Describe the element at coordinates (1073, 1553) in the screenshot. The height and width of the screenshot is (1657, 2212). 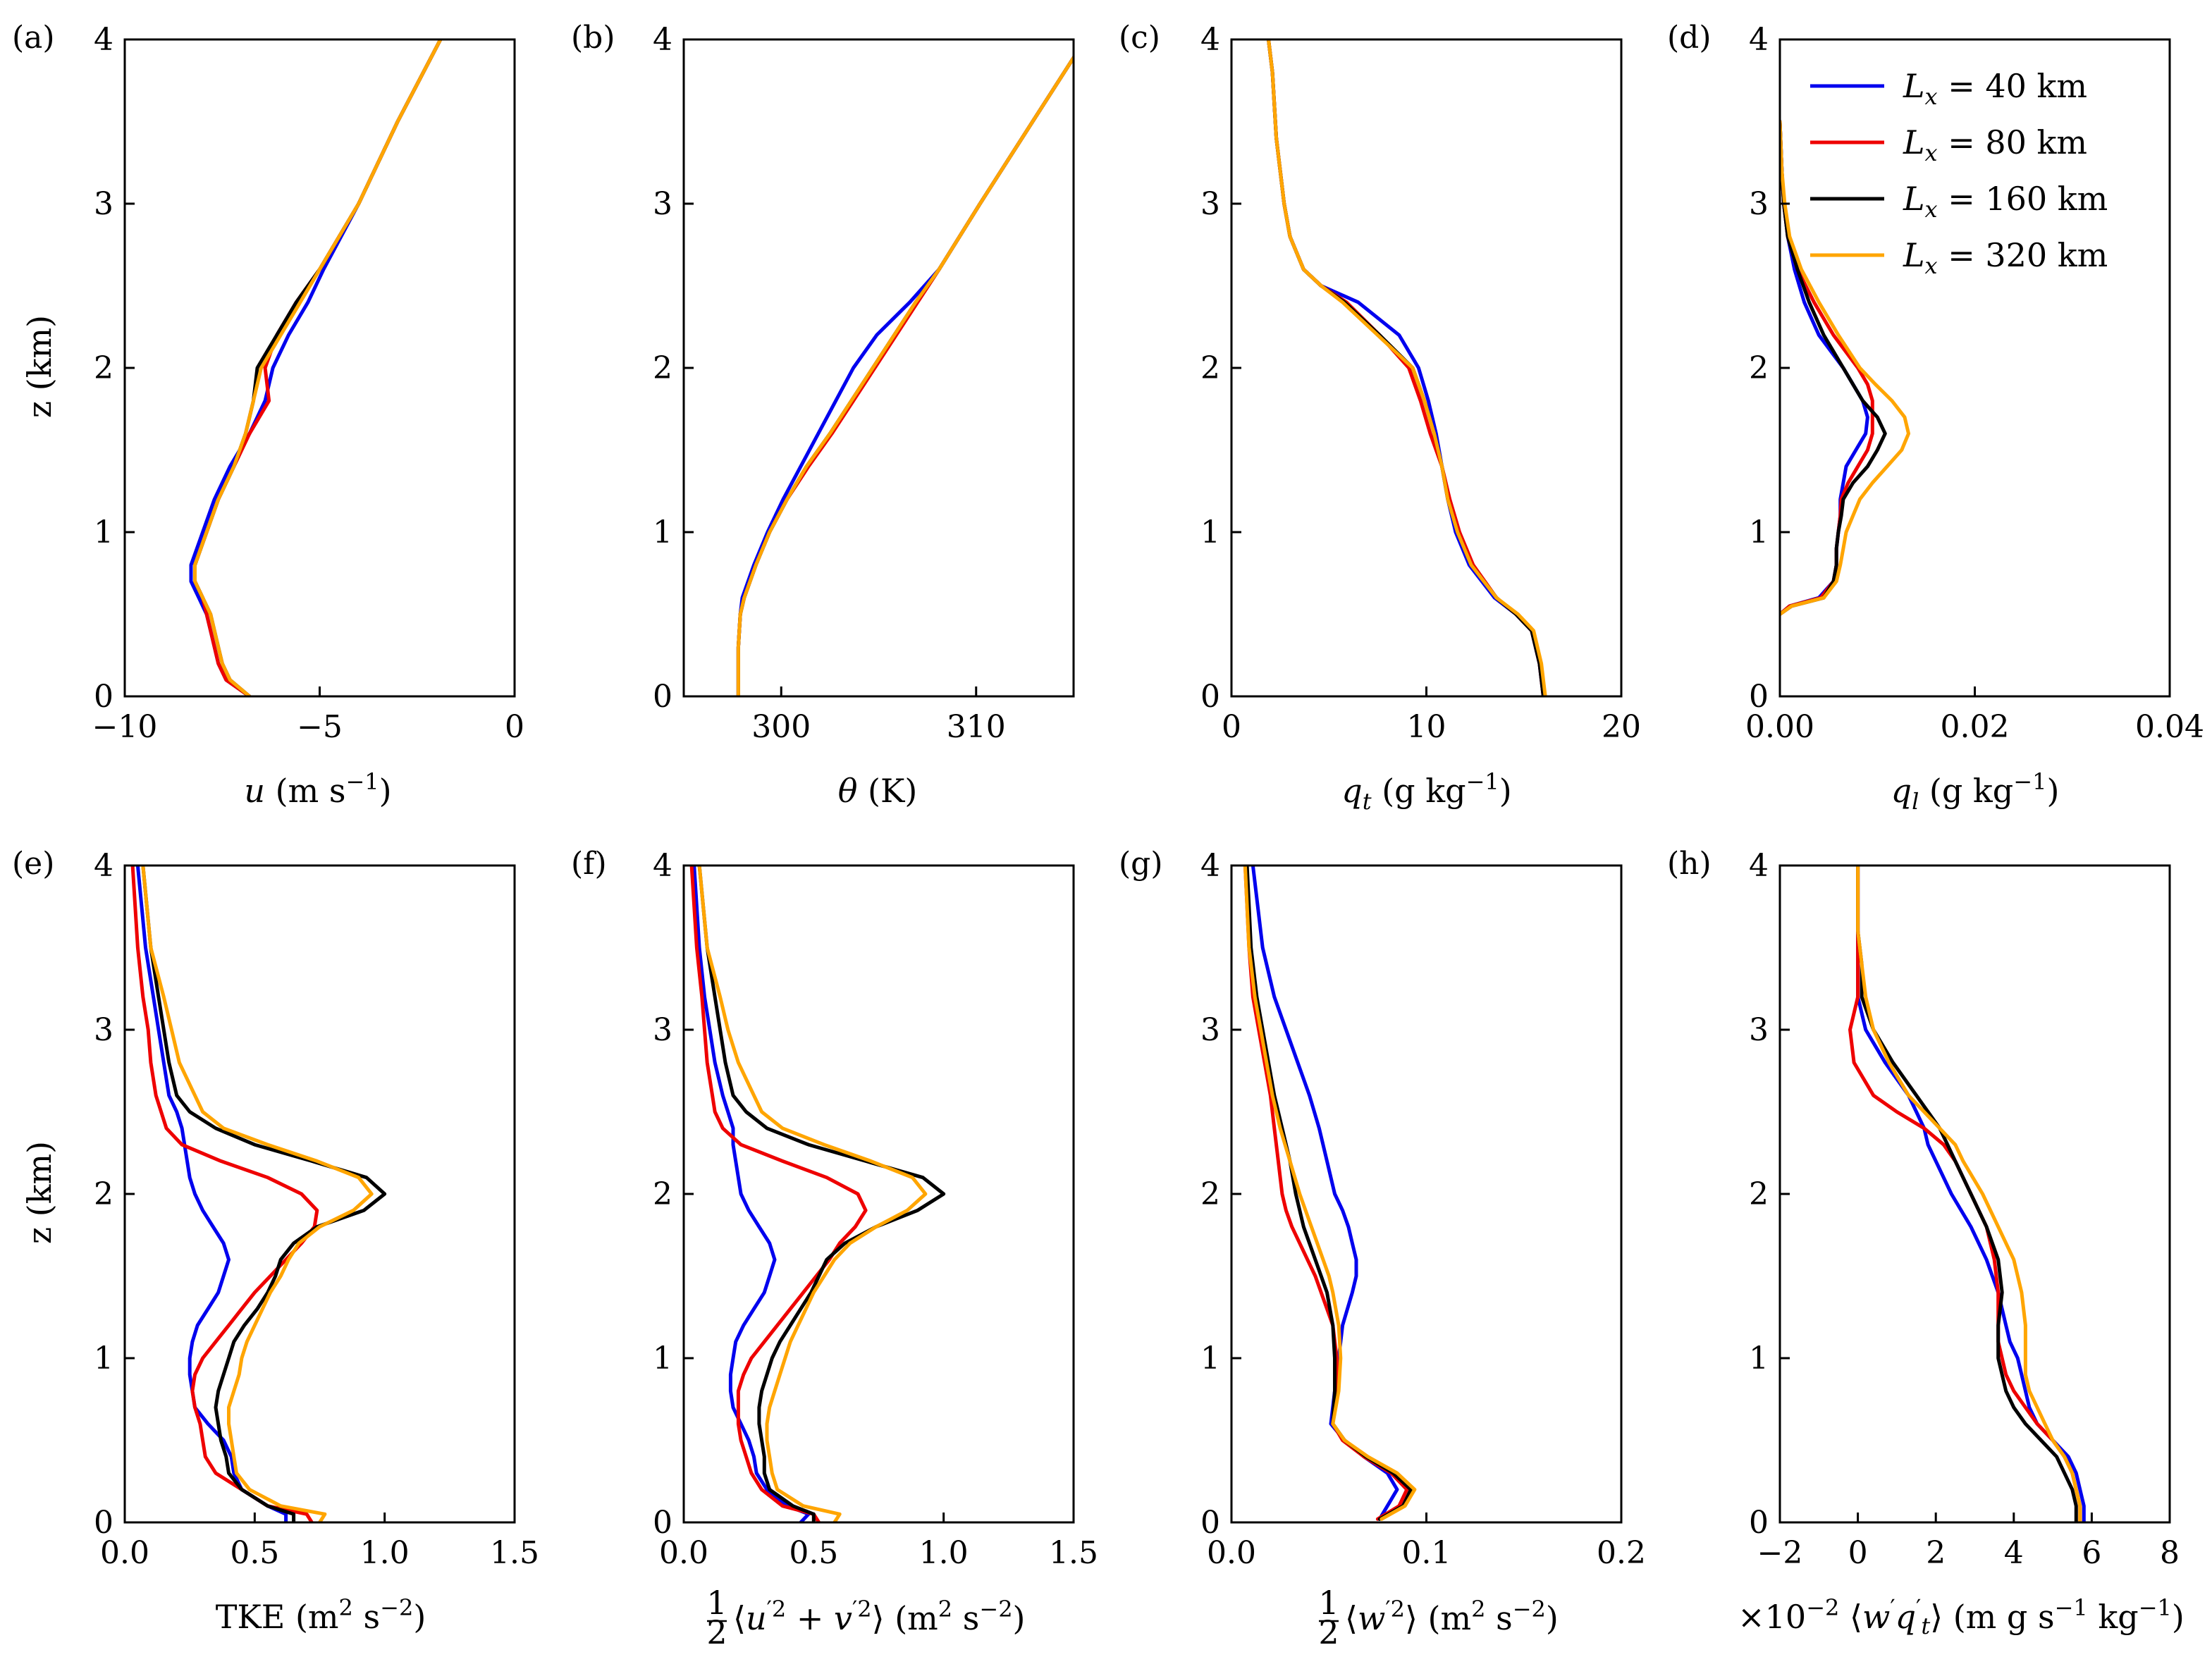
I see `xtick-label-f-3: 1.5` at that location.